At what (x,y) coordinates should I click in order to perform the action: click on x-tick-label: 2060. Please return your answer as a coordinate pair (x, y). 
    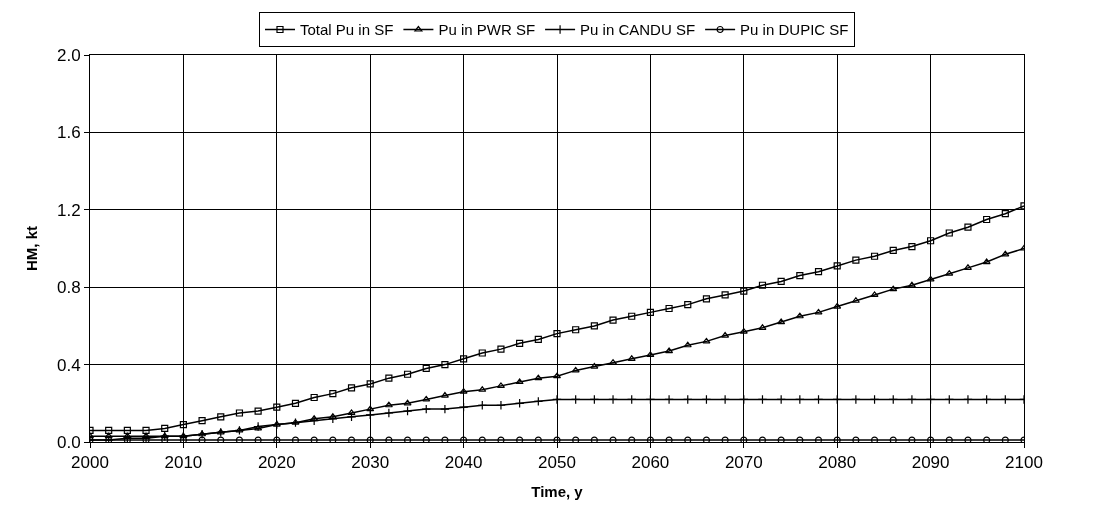
    Looking at the image, I should click on (650, 463).